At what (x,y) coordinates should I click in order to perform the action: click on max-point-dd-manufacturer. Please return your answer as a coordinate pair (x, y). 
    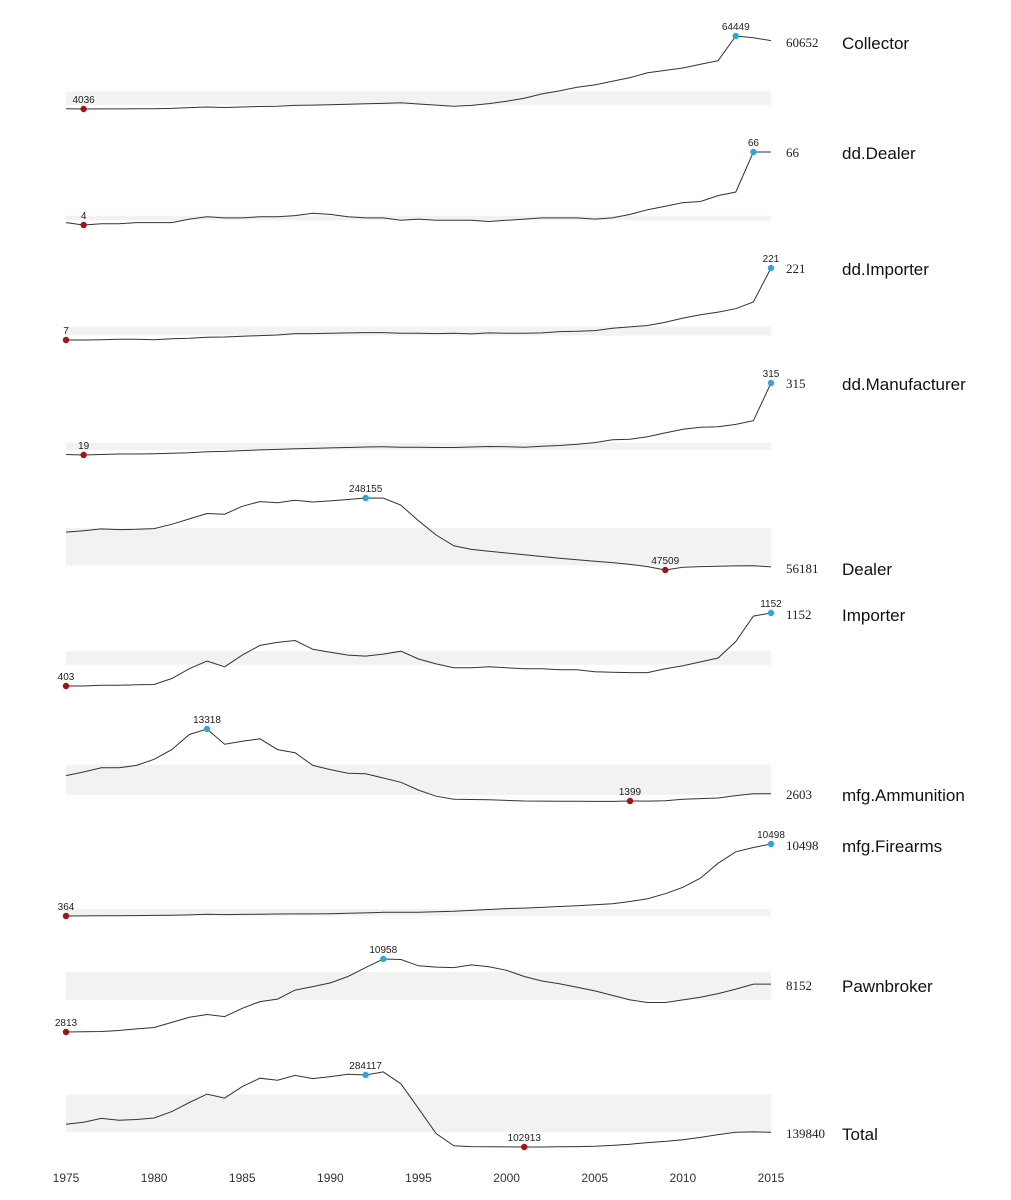
    Looking at the image, I should click on (771, 383).